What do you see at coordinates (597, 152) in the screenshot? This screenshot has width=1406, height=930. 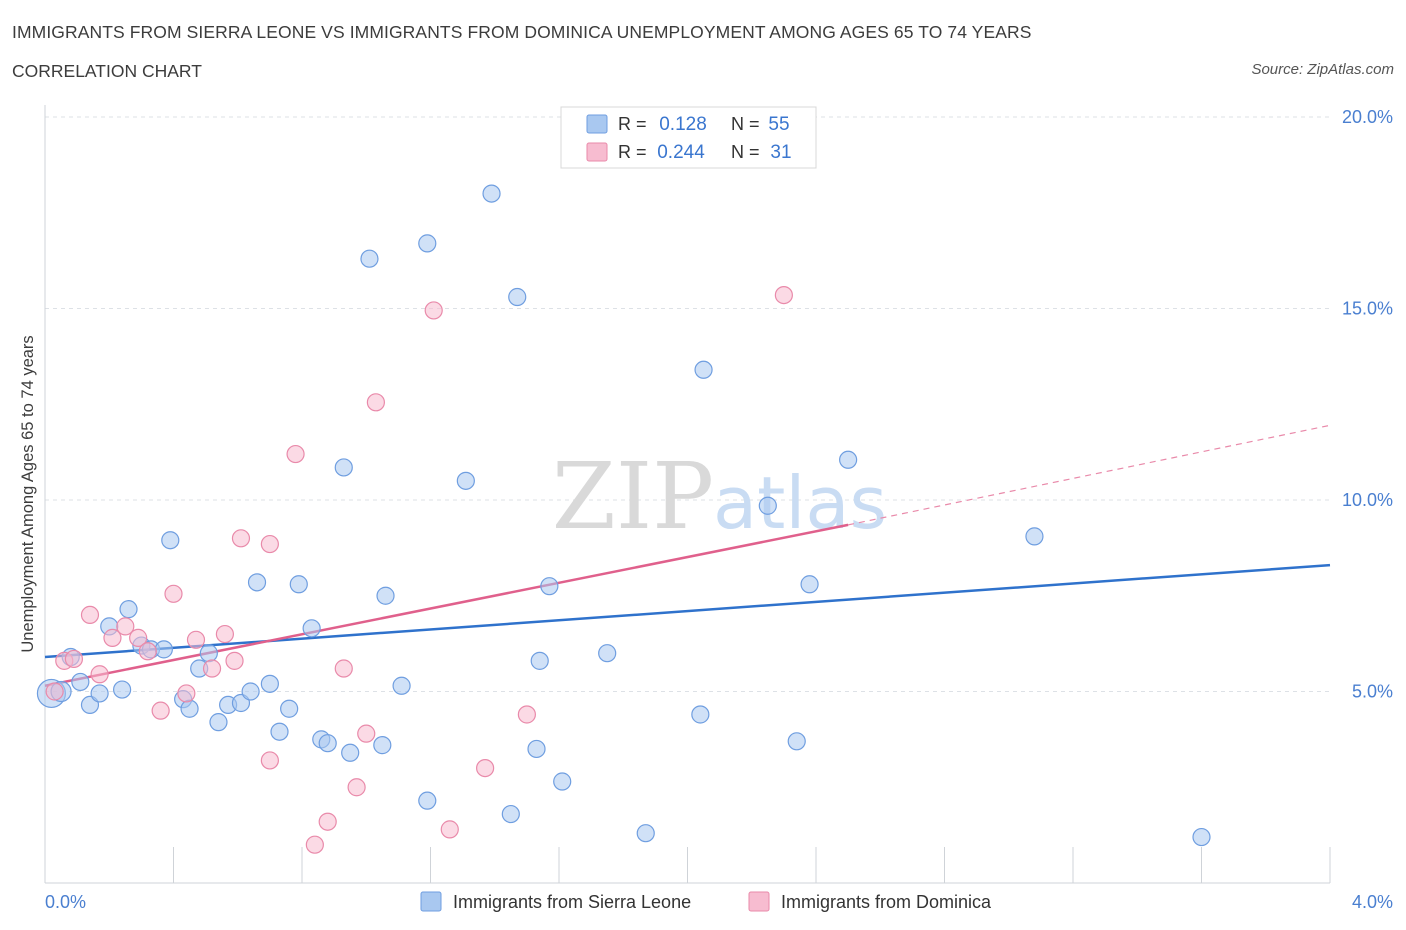 I see `stats-swatch-pink` at bounding box center [597, 152].